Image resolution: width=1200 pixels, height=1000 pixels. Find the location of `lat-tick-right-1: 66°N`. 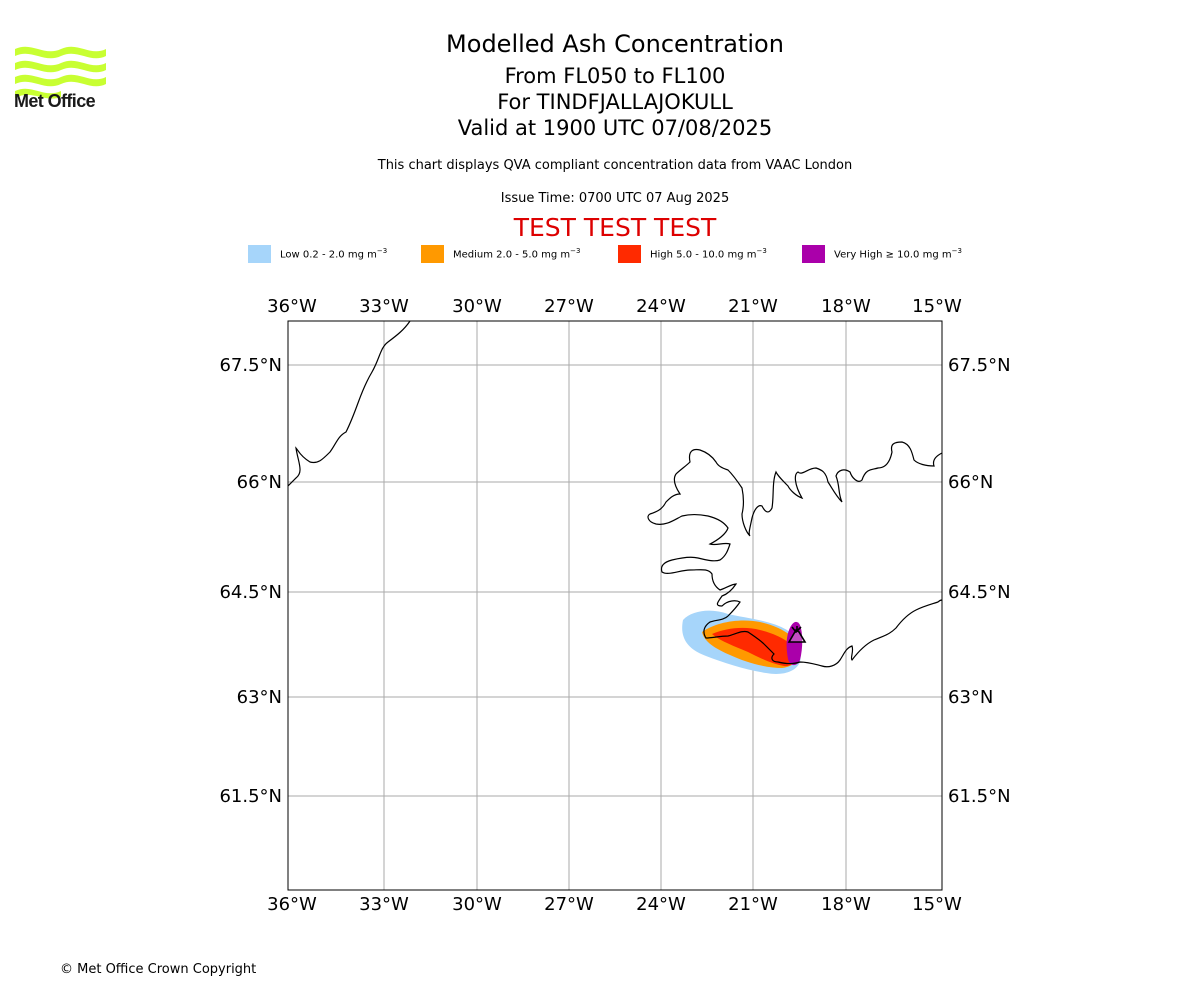

lat-tick-right-1: 66°N is located at coordinates (970, 482).